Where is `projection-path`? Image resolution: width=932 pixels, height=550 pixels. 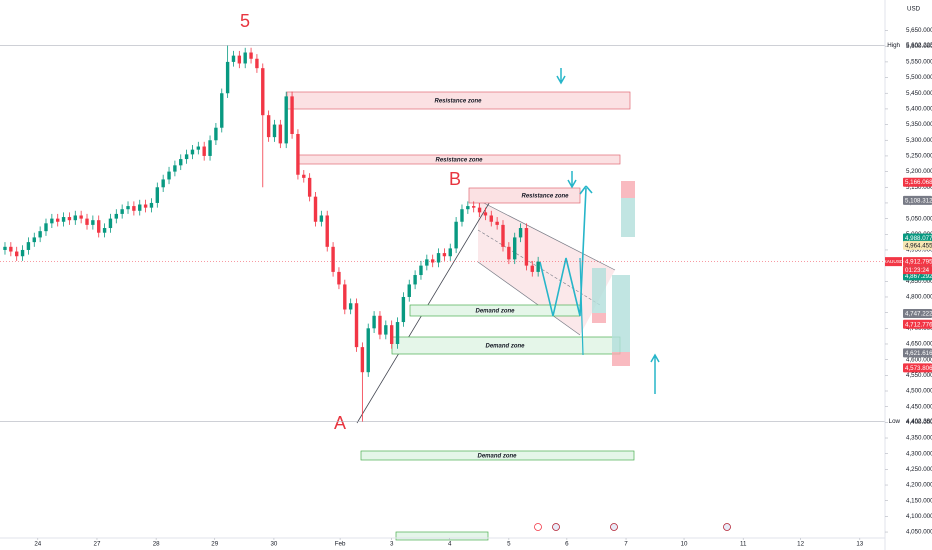
projection-path is located at coordinates (581, 306).